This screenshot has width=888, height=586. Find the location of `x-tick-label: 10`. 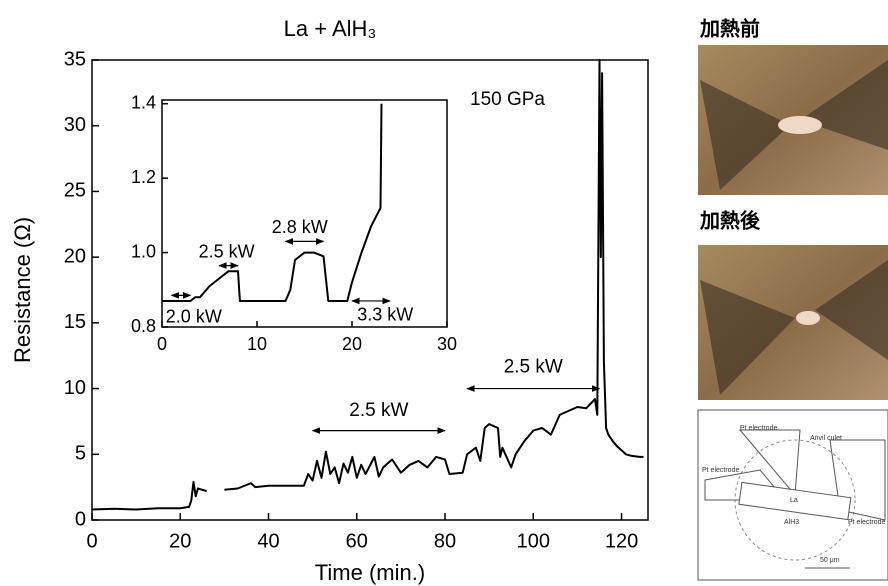

x-tick-label: 10 is located at coordinates (257, 344).